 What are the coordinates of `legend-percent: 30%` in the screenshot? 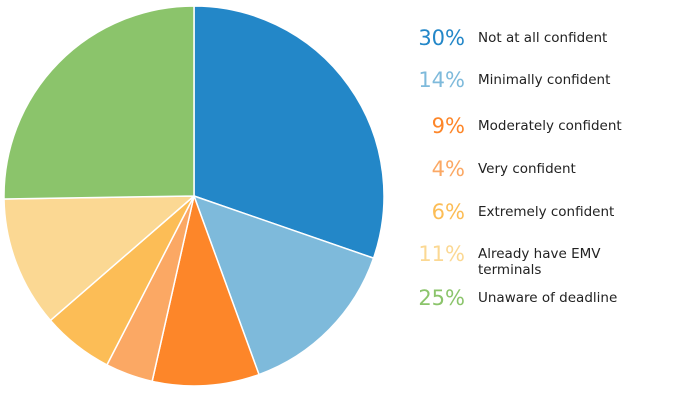 It's located at (441, 38).